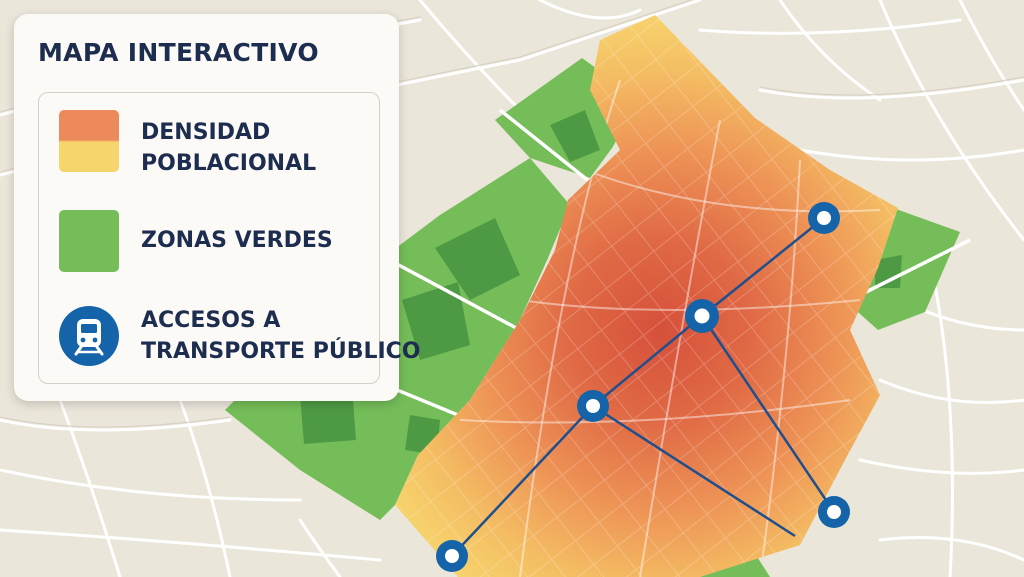 This screenshot has height=577, width=1024. What do you see at coordinates (89, 241) in the screenshot?
I see `green-zone-swatch` at bounding box center [89, 241].